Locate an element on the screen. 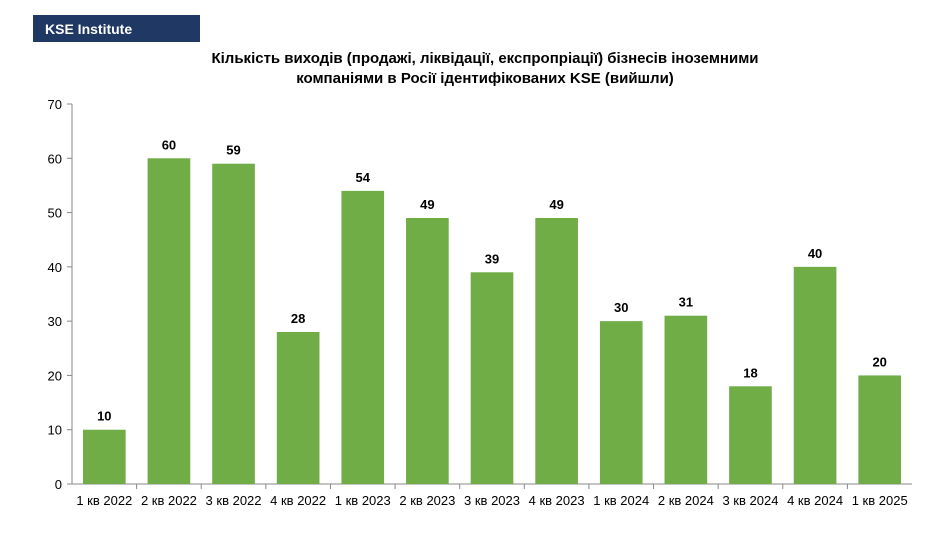  x-tick-label: 1 кв 2024 is located at coordinates (621, 500).